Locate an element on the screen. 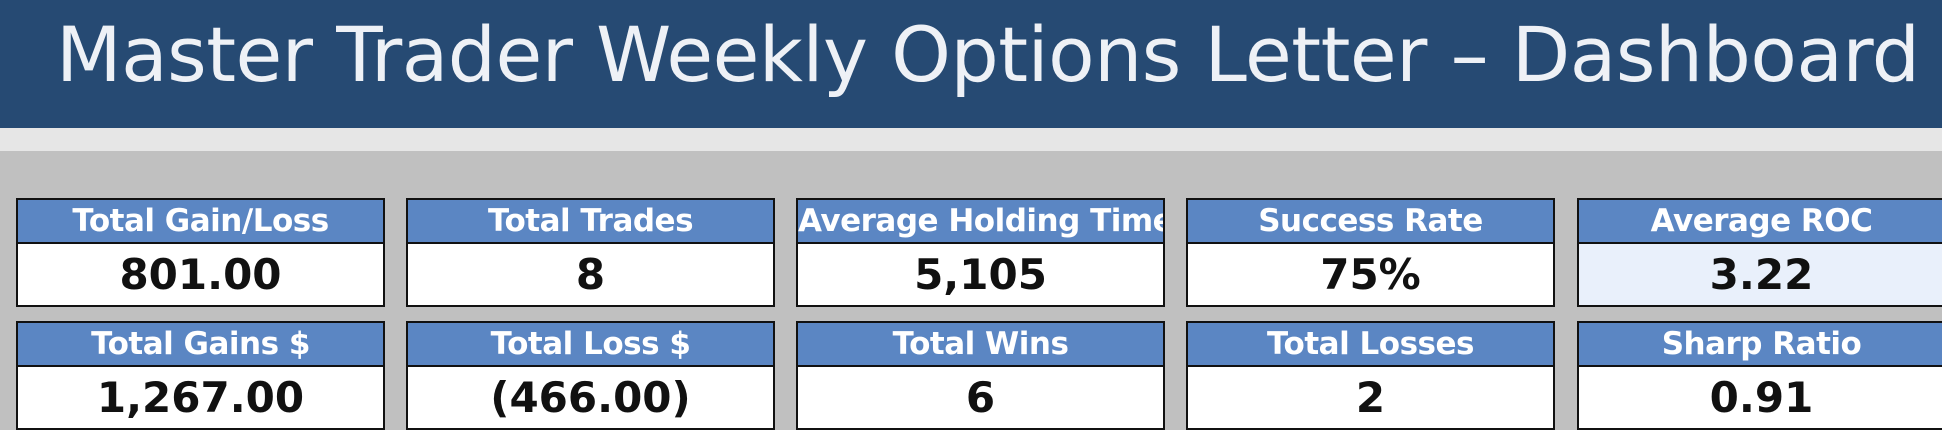 The width and height of the screenshot is (1942, 430). metric-value: 1,267.00 is located at coordinates (200, 398).